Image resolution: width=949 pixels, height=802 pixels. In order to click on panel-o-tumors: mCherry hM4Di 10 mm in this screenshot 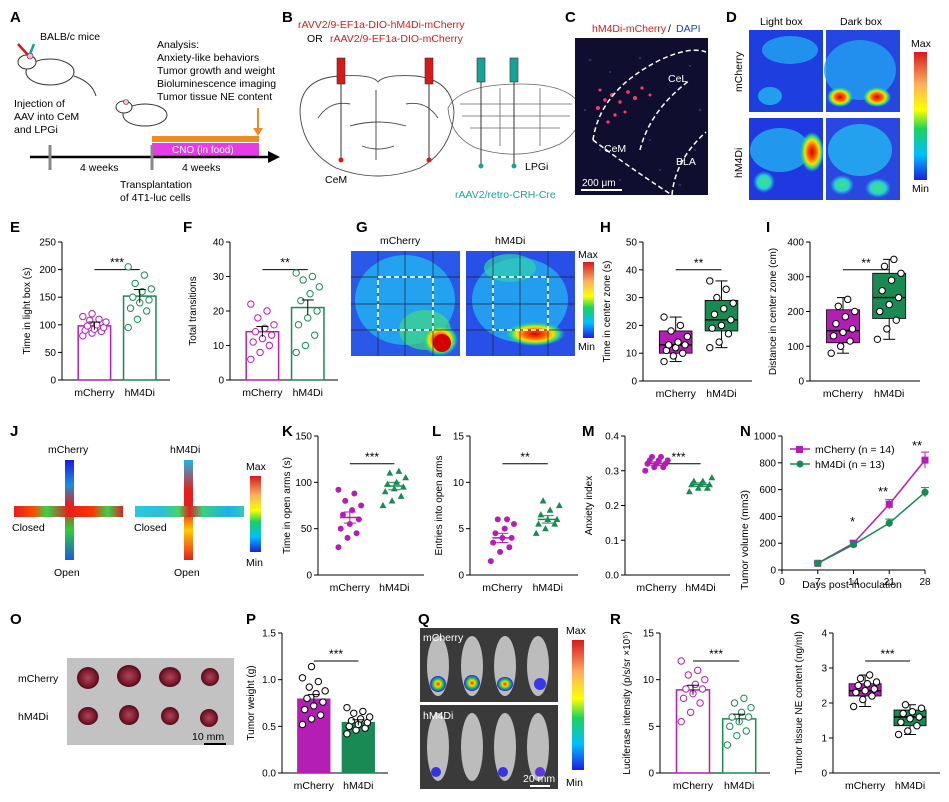, I will do `click(126, 701)`.